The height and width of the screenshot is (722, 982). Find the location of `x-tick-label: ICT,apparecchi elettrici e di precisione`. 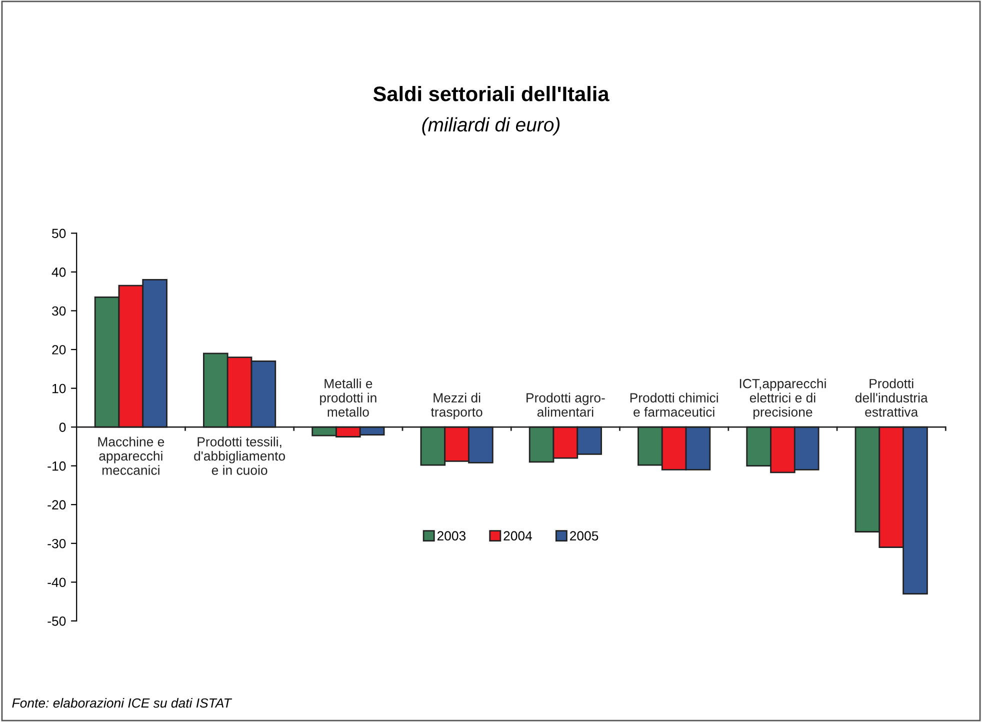

x-tick-label: ICT,apparecchi elettrici e di precisione is located at coordinates (783, 399).